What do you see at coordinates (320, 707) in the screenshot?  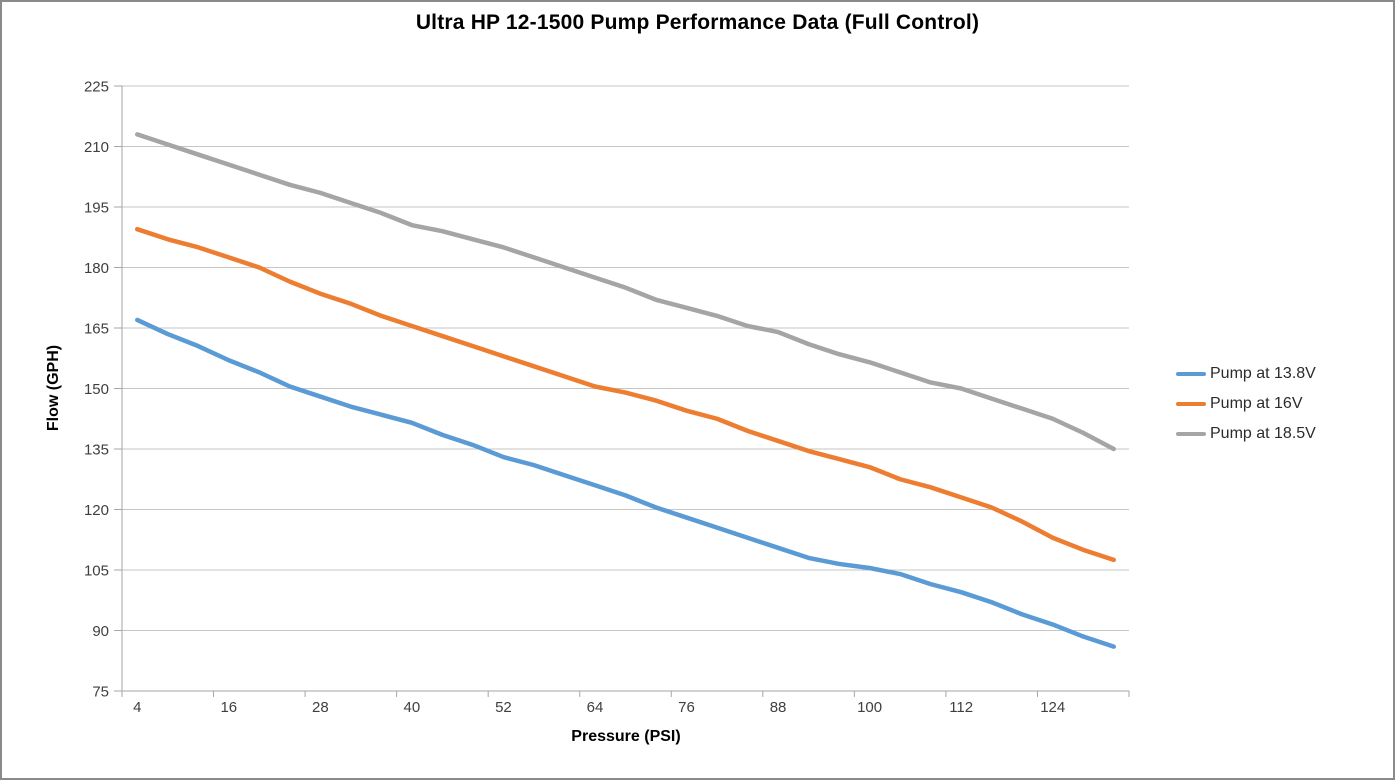 I see `x-tick-label: 28` at bounding box center [320, 707].